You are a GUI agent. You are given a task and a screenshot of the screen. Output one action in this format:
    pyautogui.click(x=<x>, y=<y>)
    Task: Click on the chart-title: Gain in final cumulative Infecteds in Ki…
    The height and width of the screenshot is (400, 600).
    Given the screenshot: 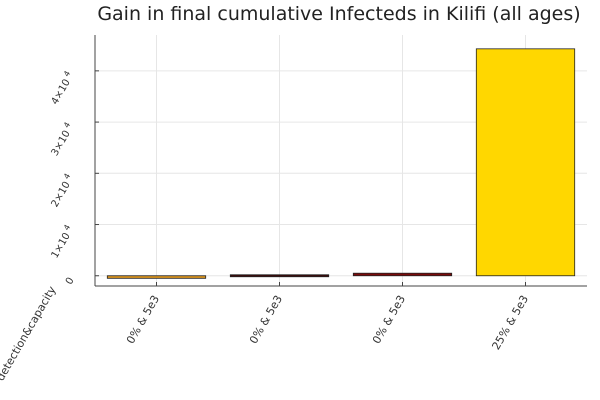 What is the action you would take?
    pyautogui.click(x=338, y=14)
    